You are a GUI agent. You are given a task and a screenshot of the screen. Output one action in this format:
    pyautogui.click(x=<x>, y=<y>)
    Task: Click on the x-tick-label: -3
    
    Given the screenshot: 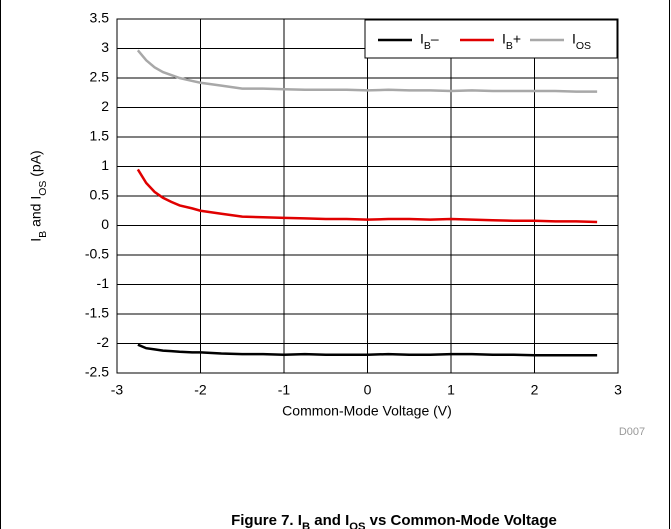 What is the action you would take?
    pyautogui.click(x=117, y=390)
    